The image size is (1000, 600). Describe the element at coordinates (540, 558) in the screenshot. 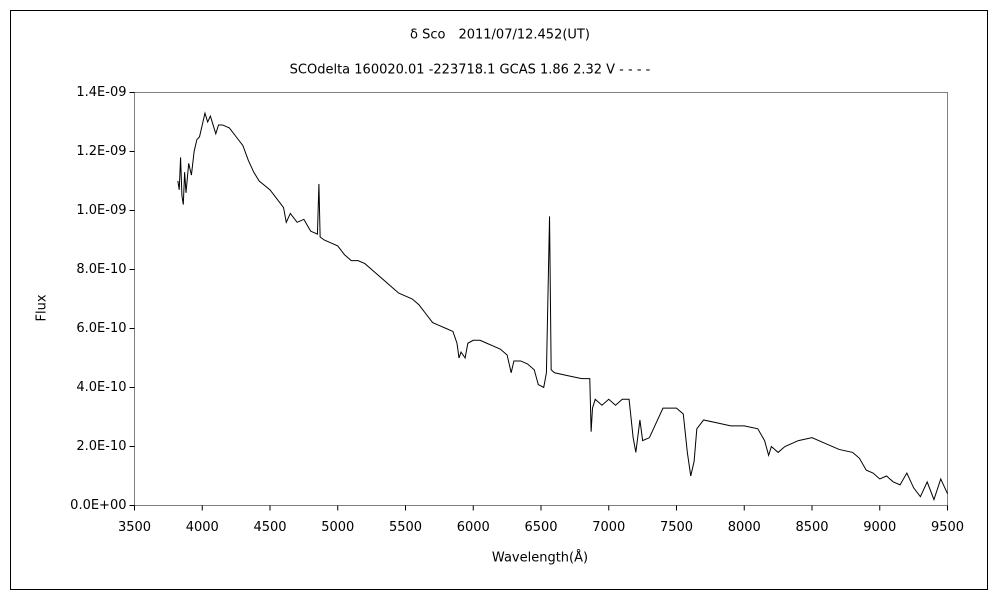

I see `x-axis-label: Wavelength(Å)` at that location.